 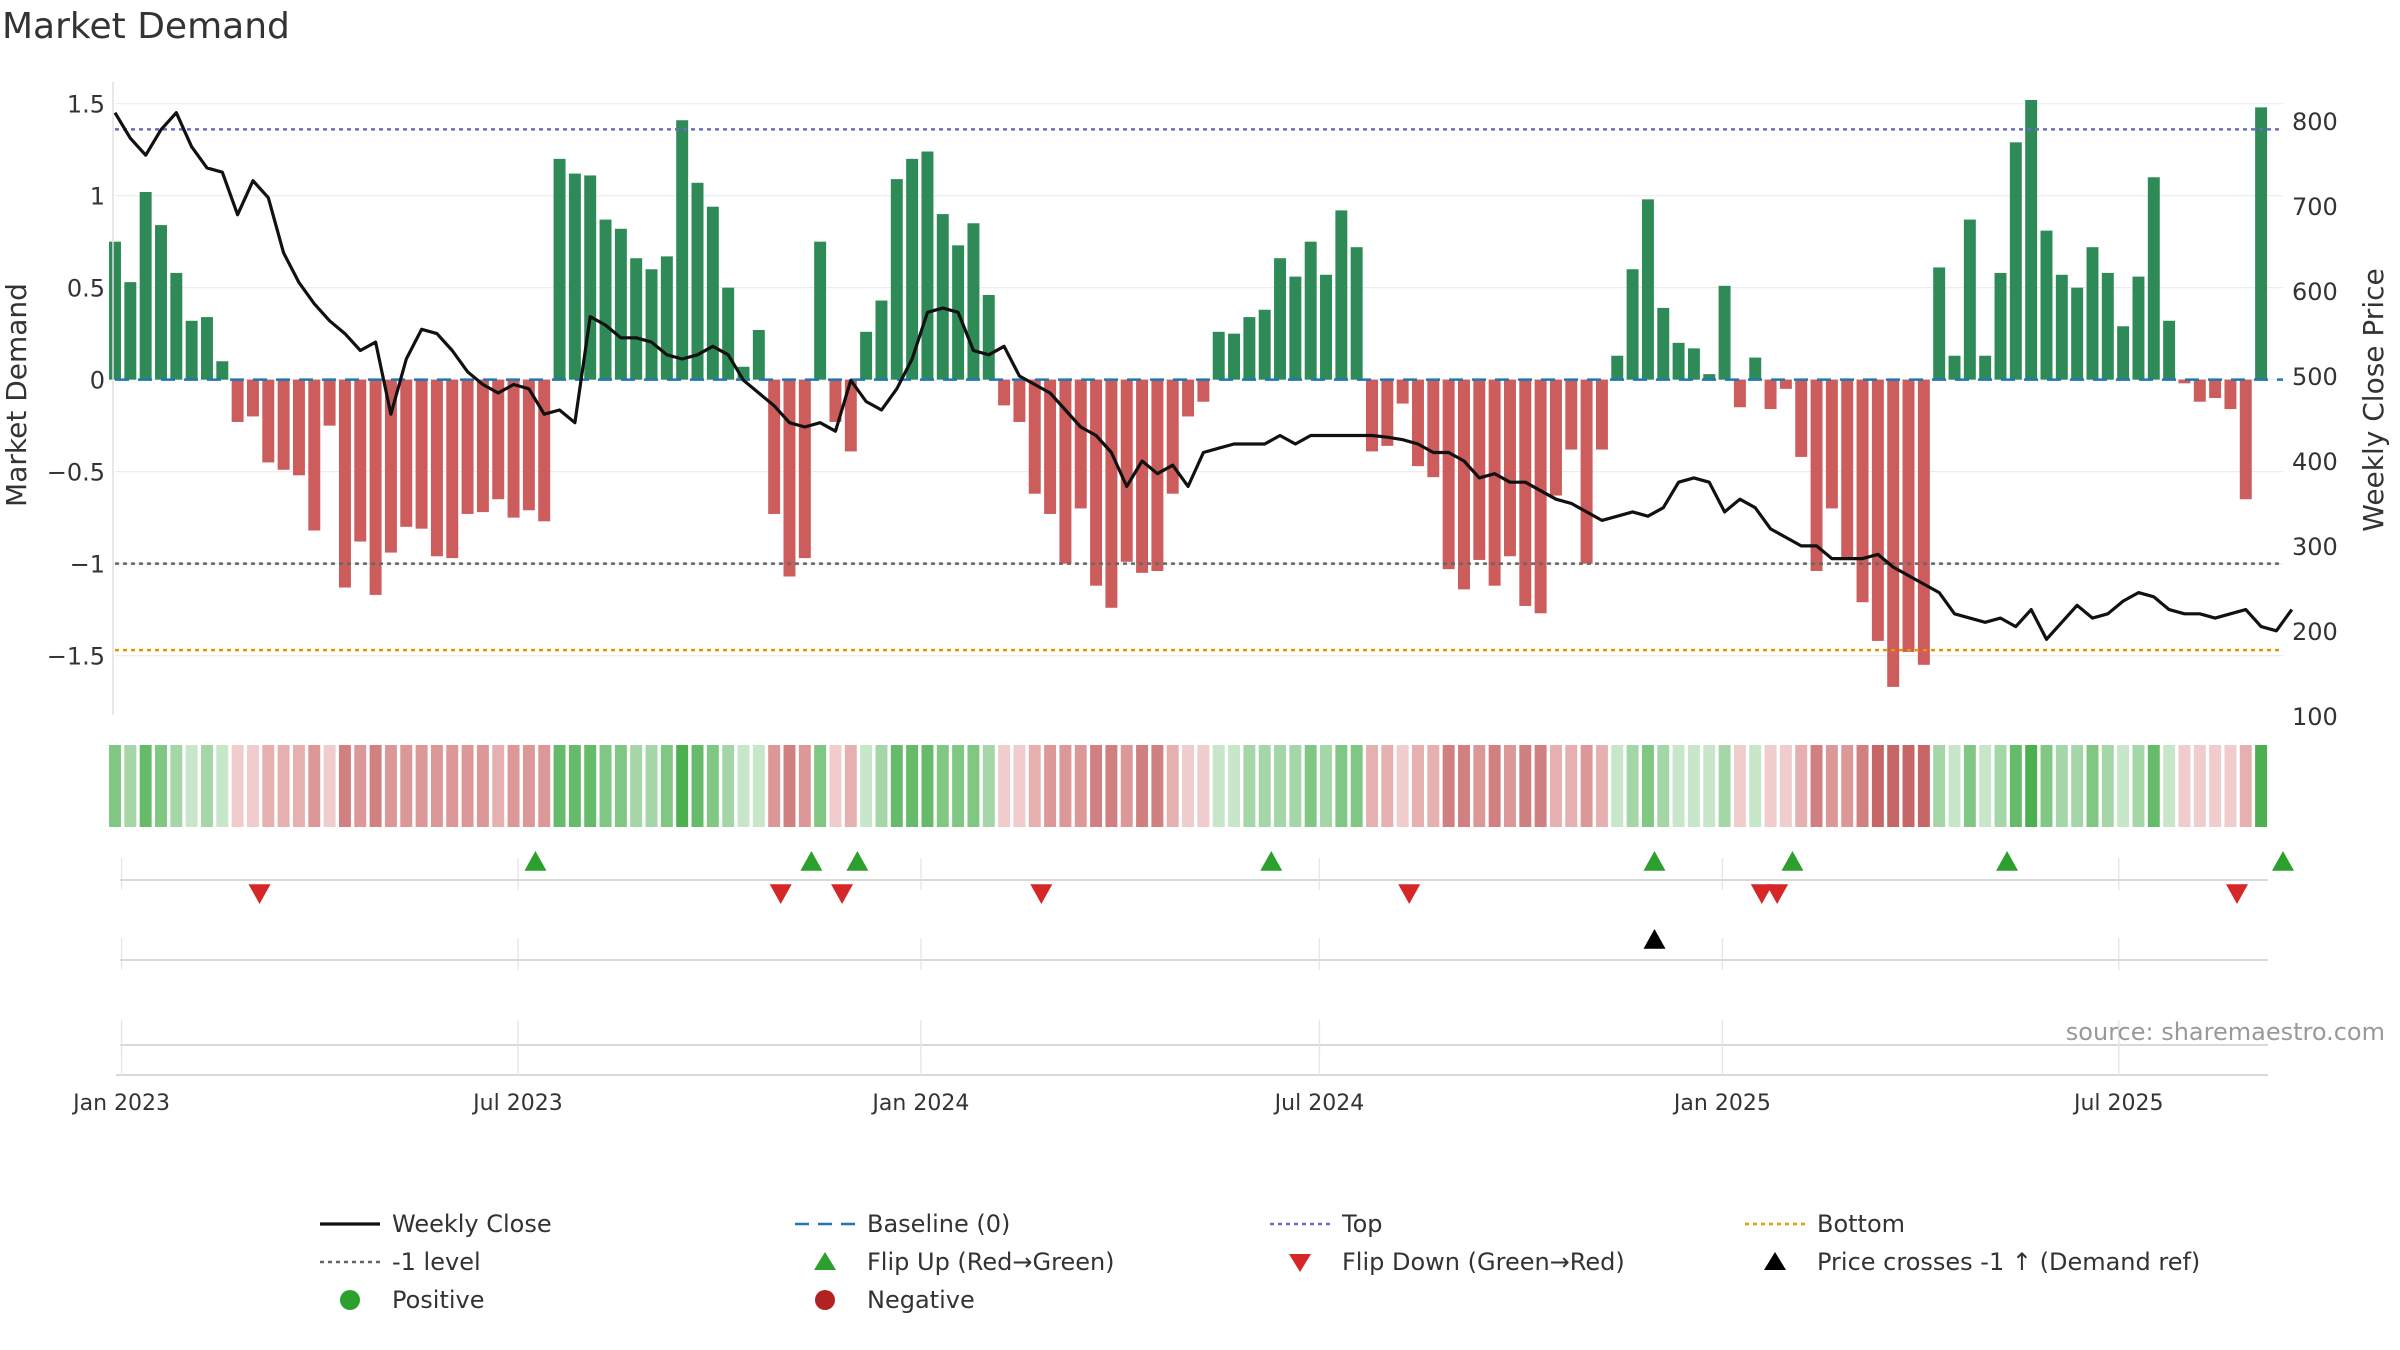 I want to click on x-tick-label: Jan 2023, so click(x=120, y=1103).